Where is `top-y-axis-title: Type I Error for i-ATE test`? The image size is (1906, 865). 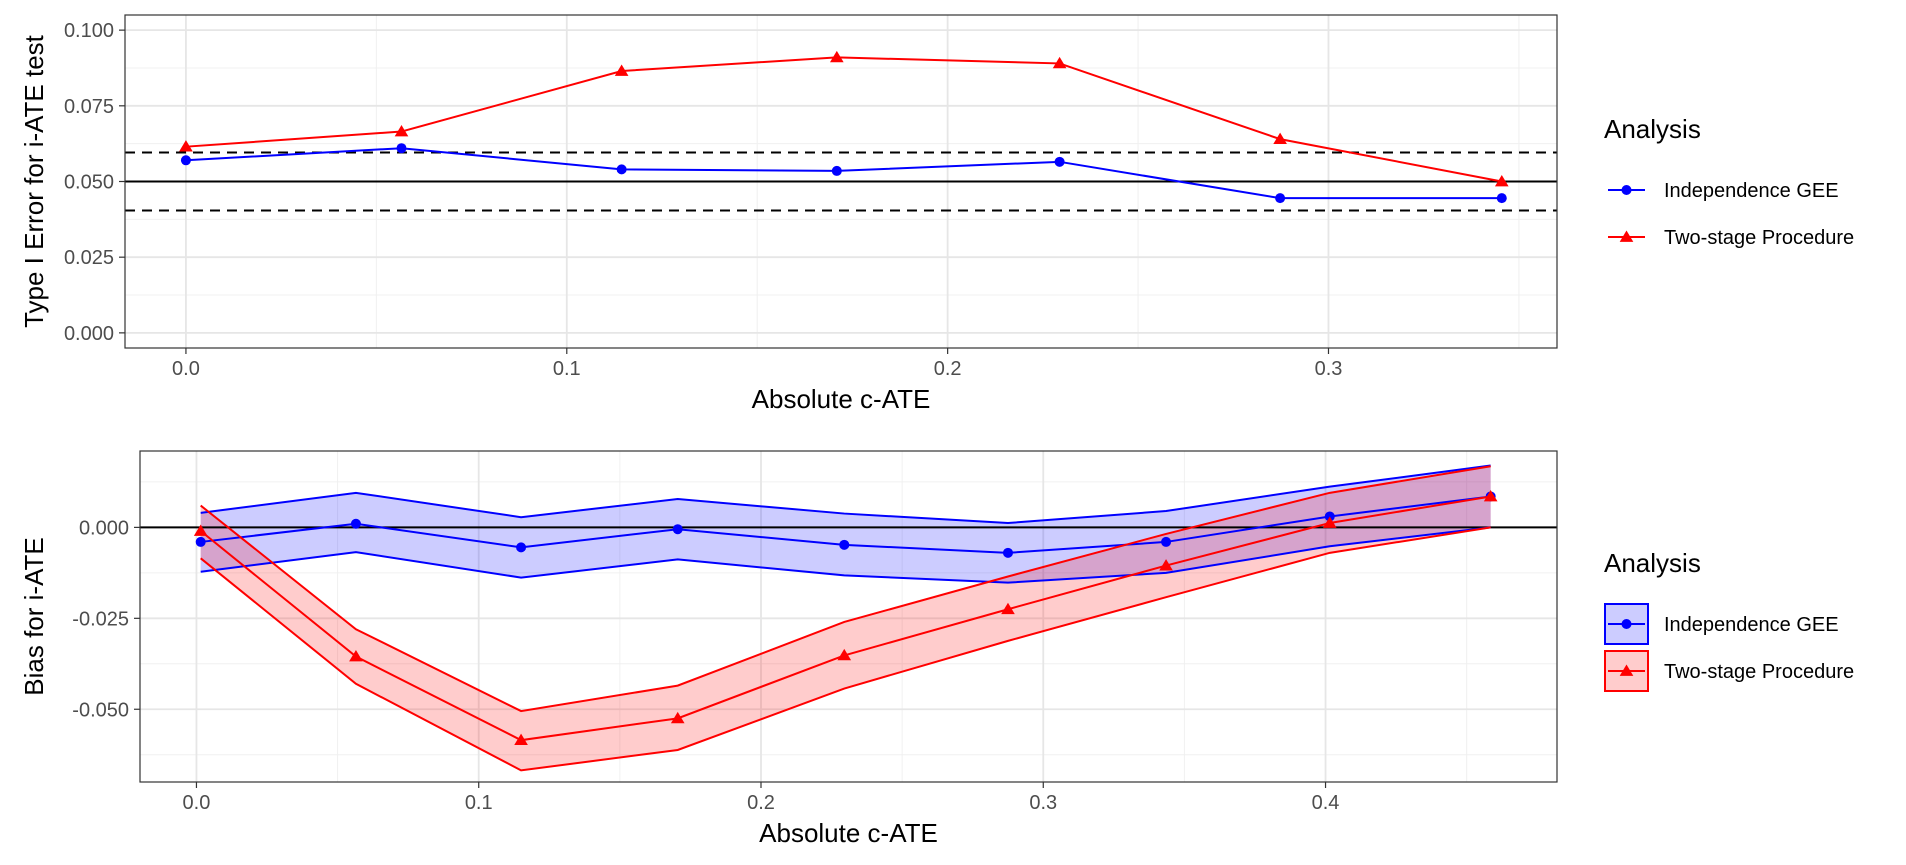
top-y-axis-title: Type I Error for i-ATE test is located at coordinates (34, 181).